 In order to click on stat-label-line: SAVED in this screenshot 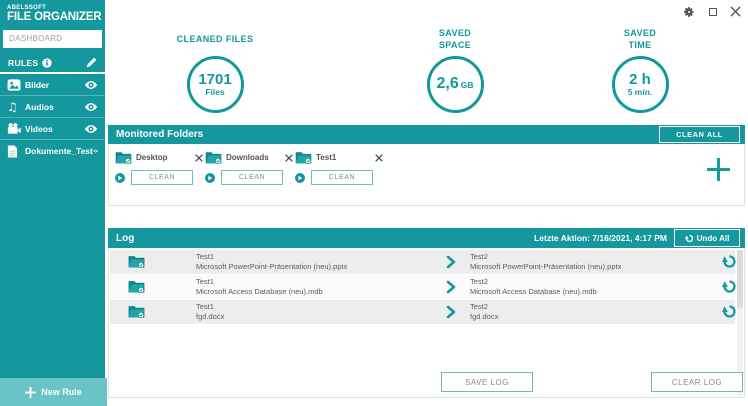, I will do `click(640, 32)`.